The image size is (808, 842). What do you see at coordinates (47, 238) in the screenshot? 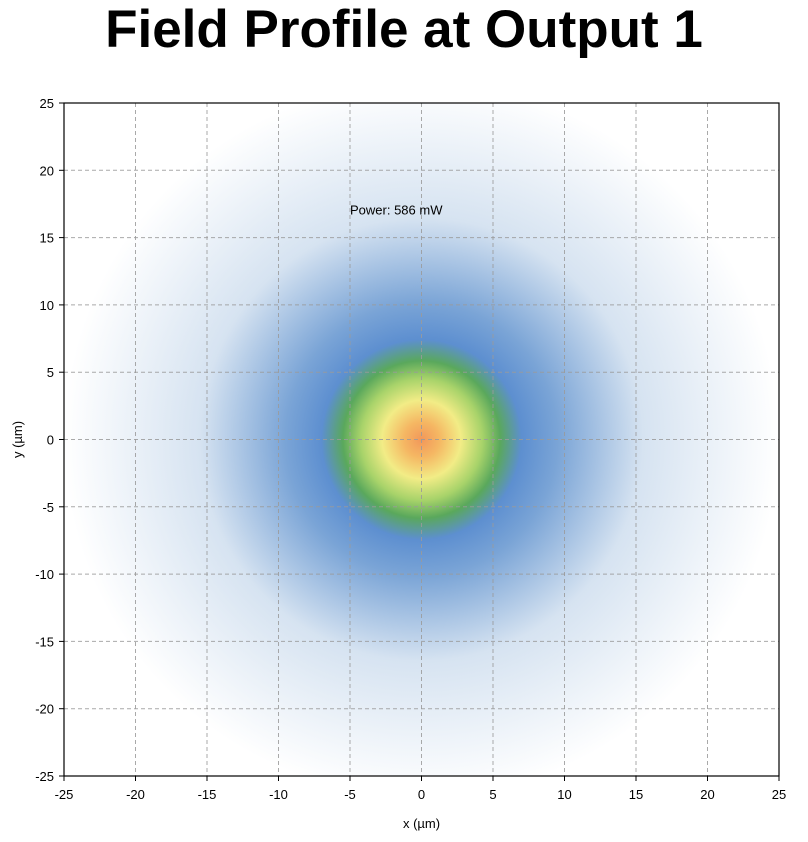
I see `y-tick-label: 15` at bounding box center [47, 238].